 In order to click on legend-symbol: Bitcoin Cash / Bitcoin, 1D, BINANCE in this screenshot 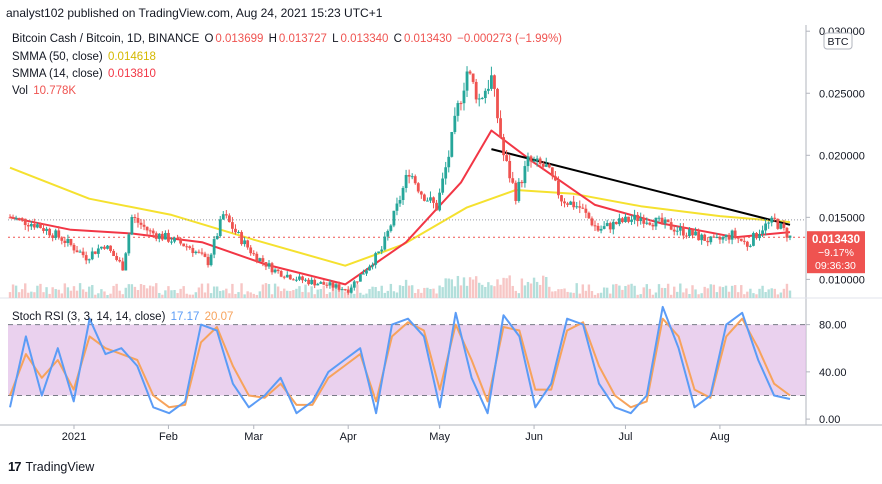, I will do `click(106, 39)`.